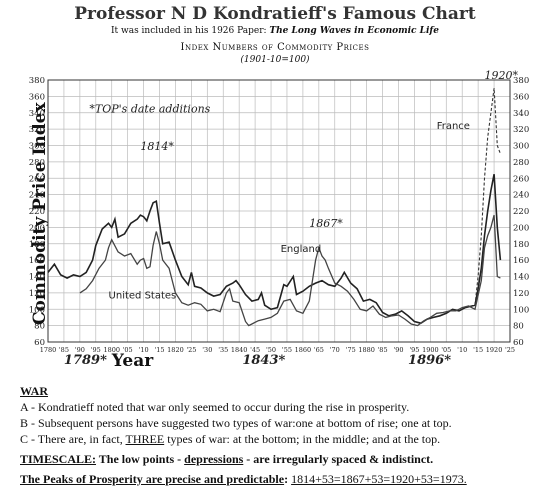  Describe the element at coordinates (37, 163) in the screenshot. I see `y-tick-label-left: 280` at that location.